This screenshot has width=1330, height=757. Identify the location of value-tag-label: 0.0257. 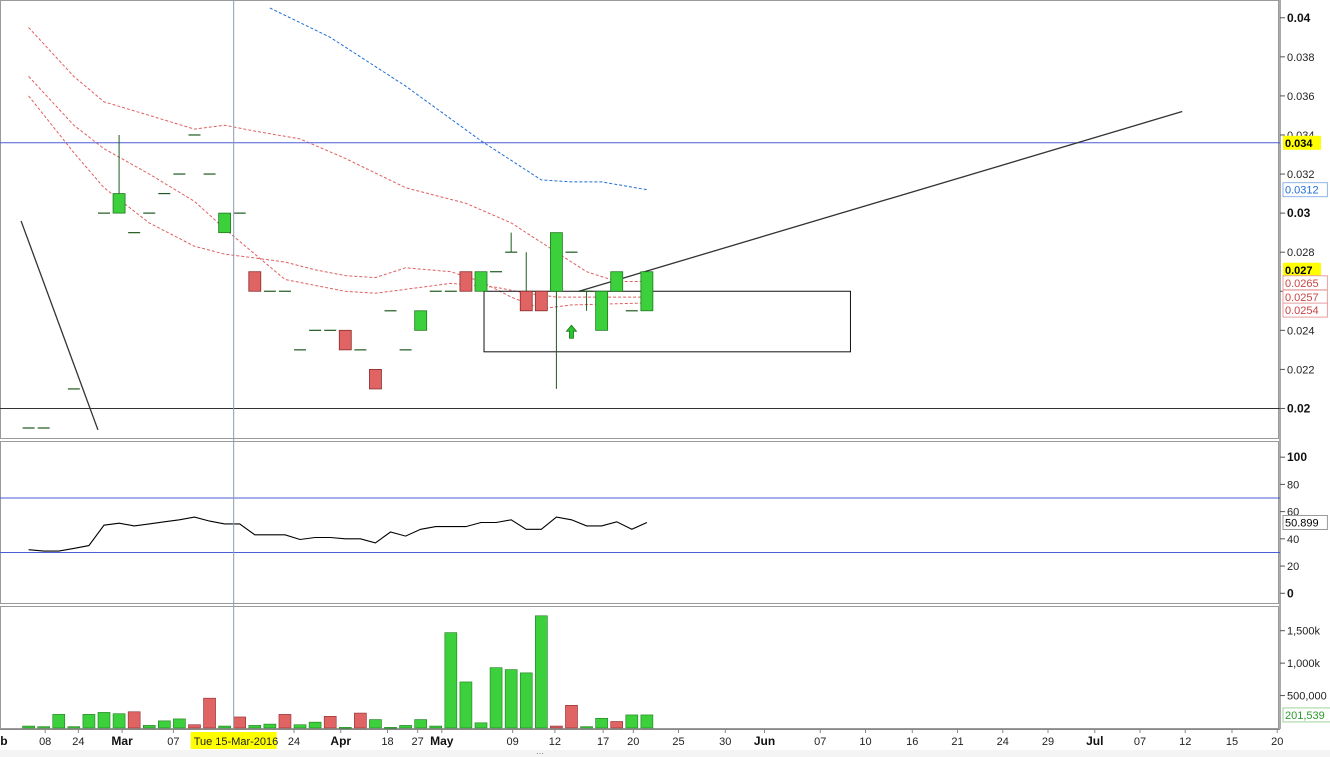
(1302, 298).